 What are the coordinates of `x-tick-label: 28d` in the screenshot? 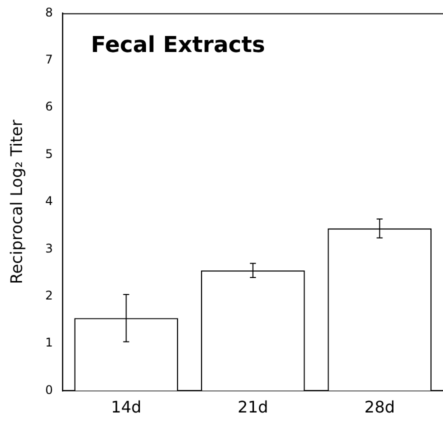 It's located at (379, 407).